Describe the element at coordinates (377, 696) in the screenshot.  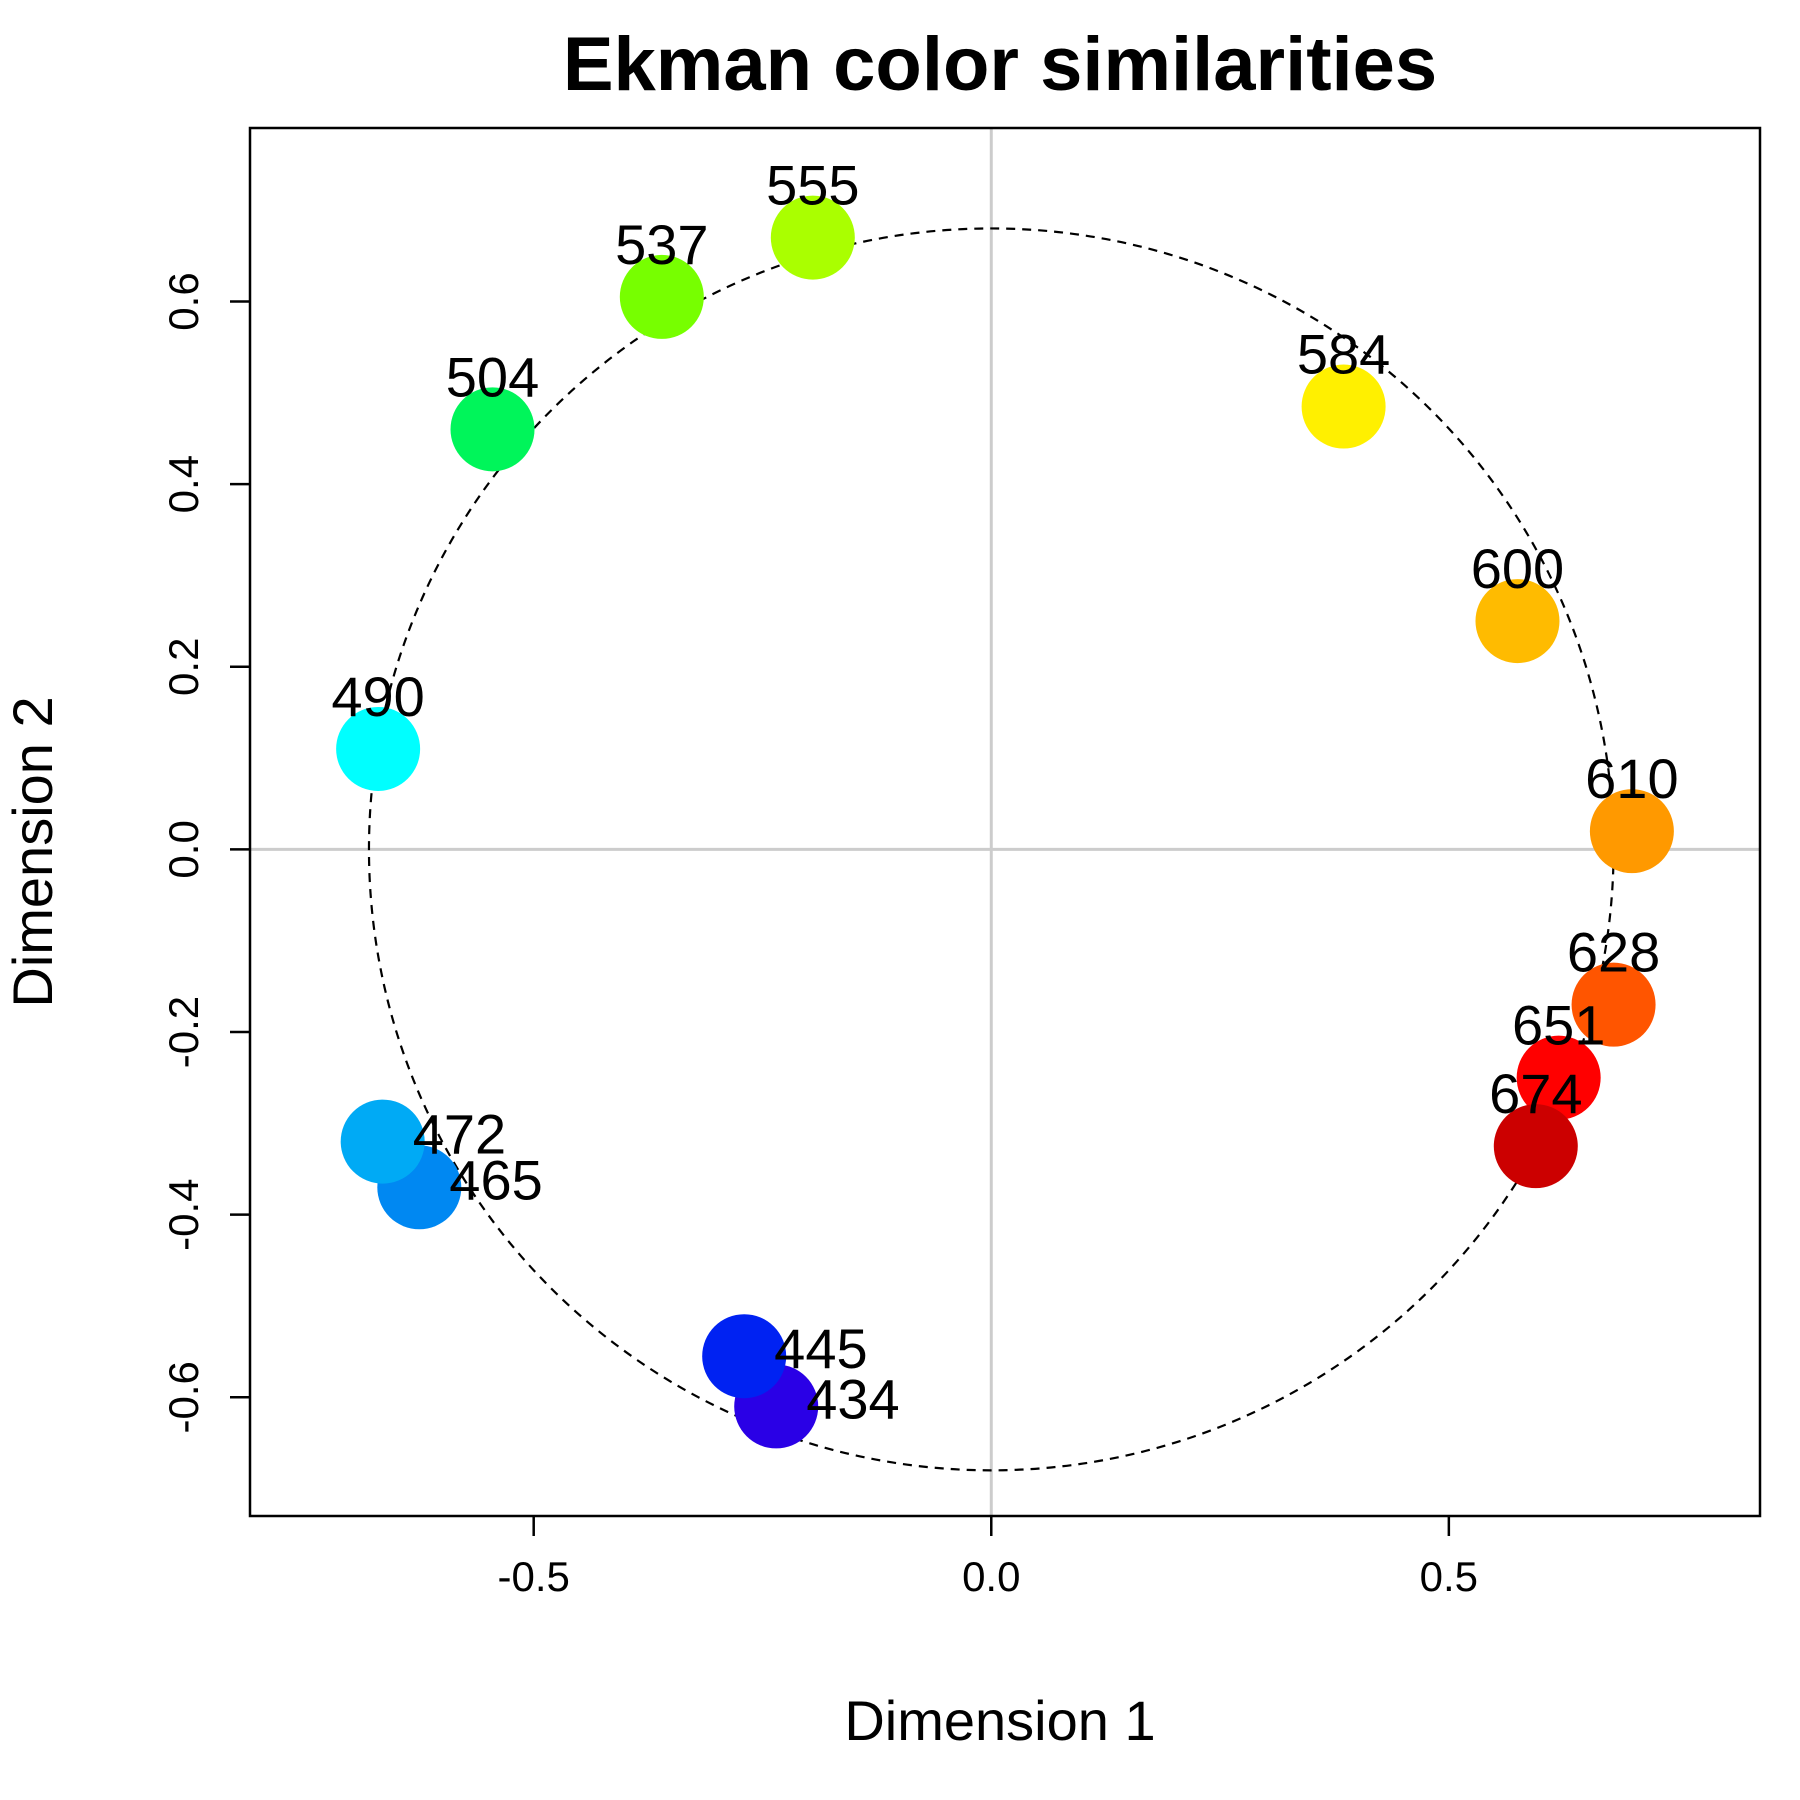
I see `data-label-490: 490` at that location.